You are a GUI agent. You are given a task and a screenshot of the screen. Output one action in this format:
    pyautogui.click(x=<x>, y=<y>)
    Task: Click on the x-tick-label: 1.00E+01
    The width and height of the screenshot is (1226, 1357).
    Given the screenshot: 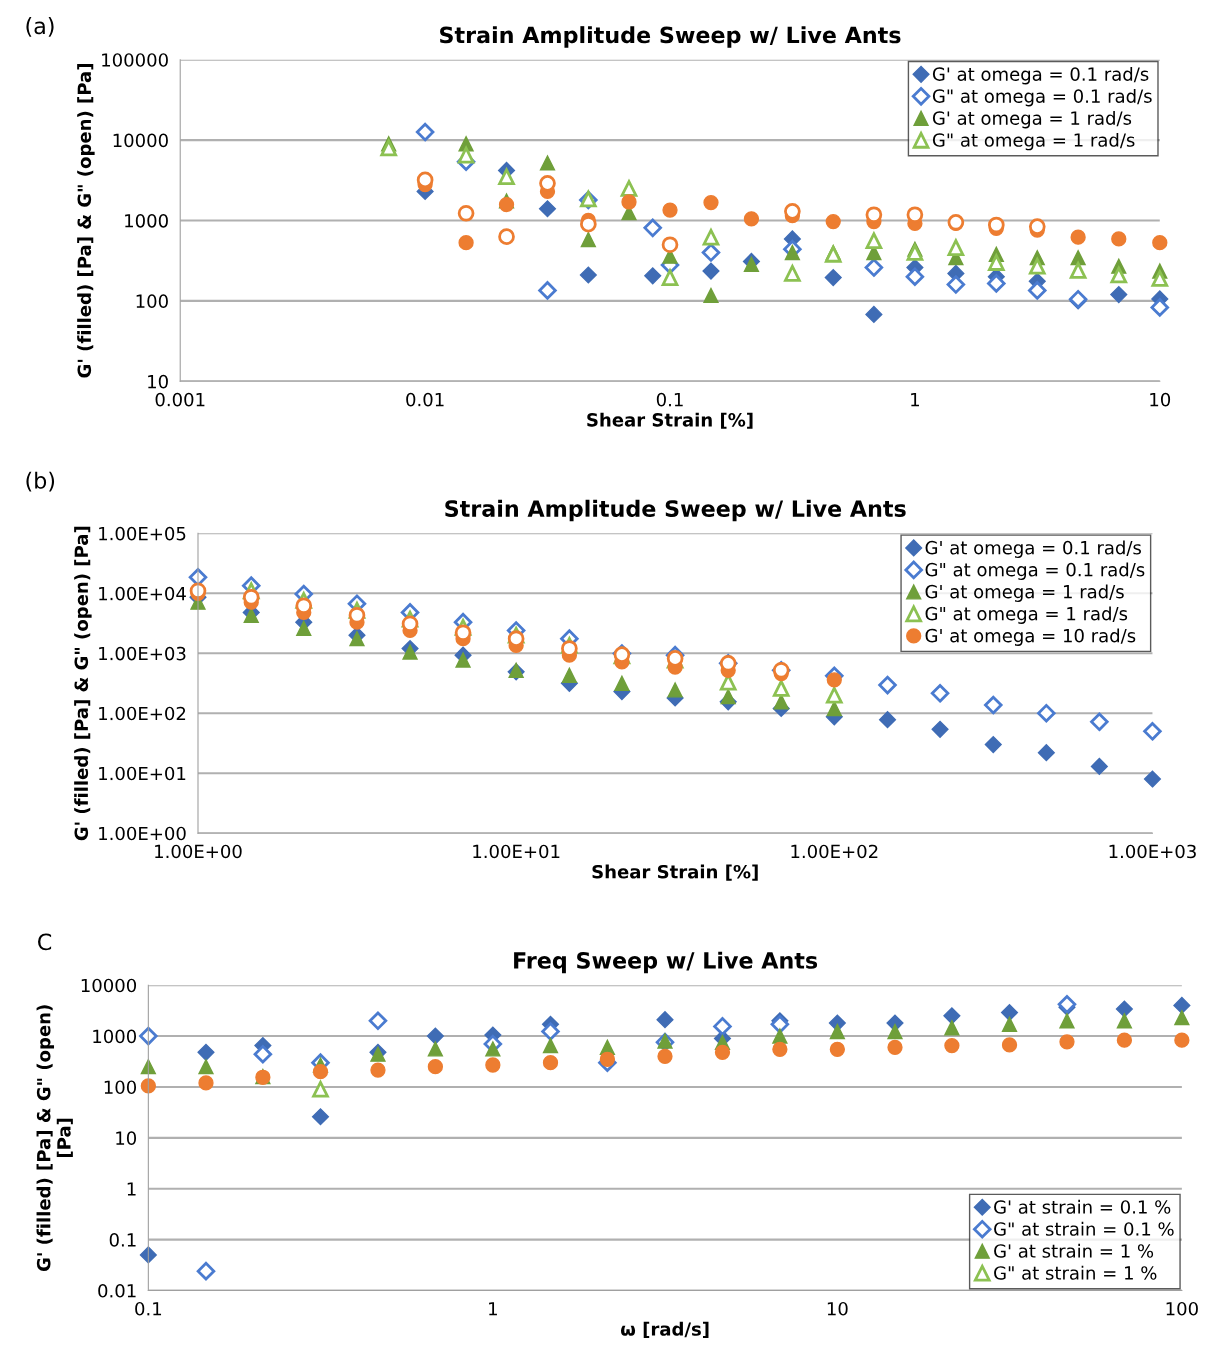 What is the action you would take?
    pyautogui.click(x=516, y=851)
    